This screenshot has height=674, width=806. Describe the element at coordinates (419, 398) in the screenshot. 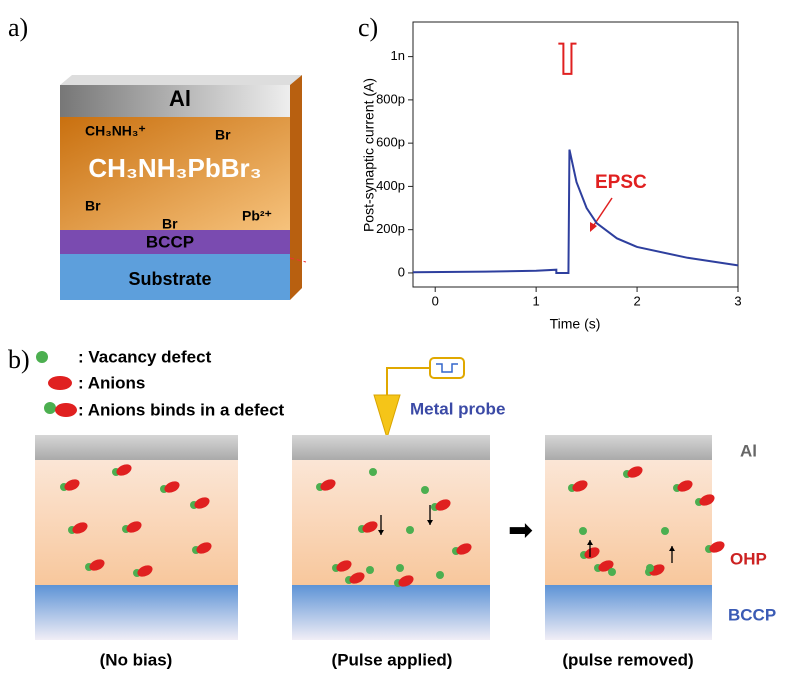

I see `metal-probe` at that location.